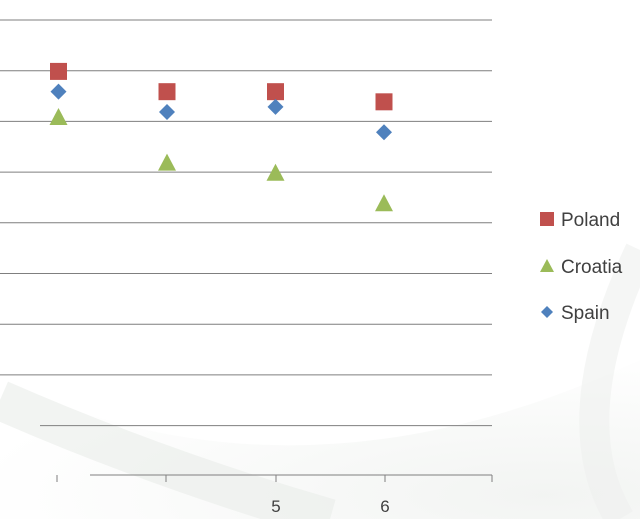  Describe the element at coordinates (592, 267) in the screenshot. I see `legend-label-croatia: Croatia` at that location.